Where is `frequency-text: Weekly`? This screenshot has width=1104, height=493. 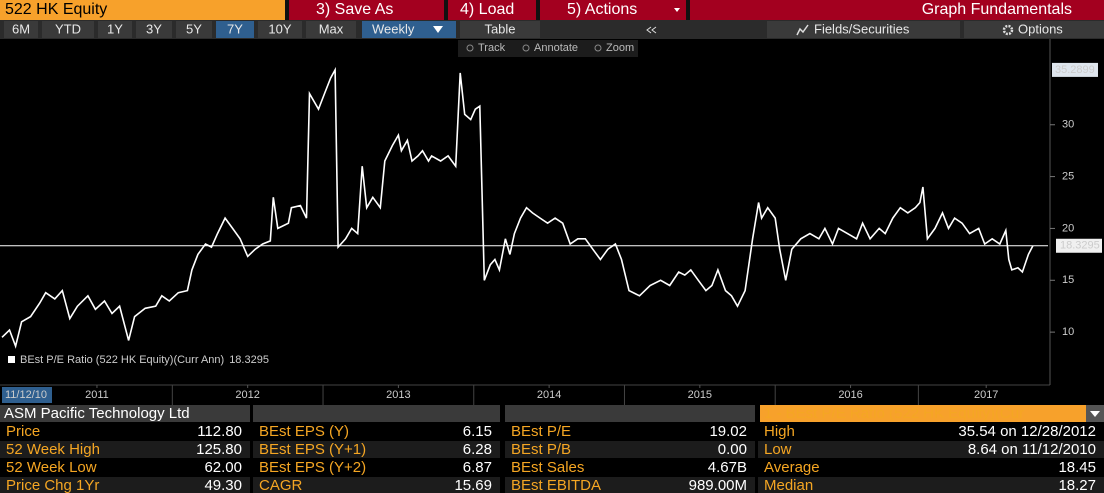
frequency-text: Weekly is located at coordinates (393, 28).